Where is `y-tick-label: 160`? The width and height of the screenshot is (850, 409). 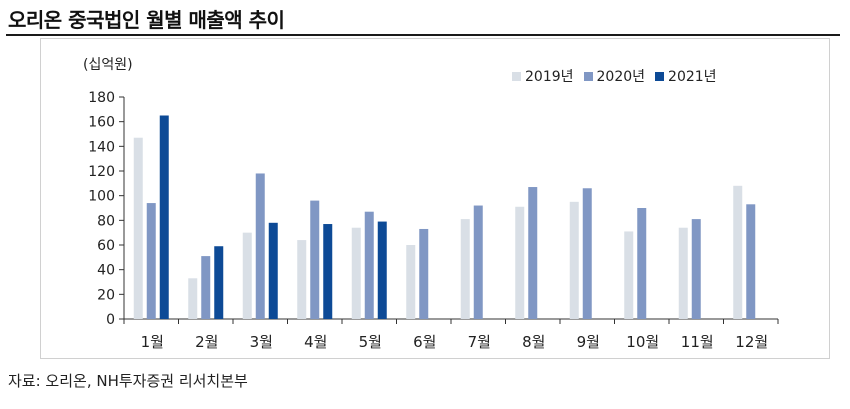 y-tick-label: 160 is located at coordinates (101, 123).